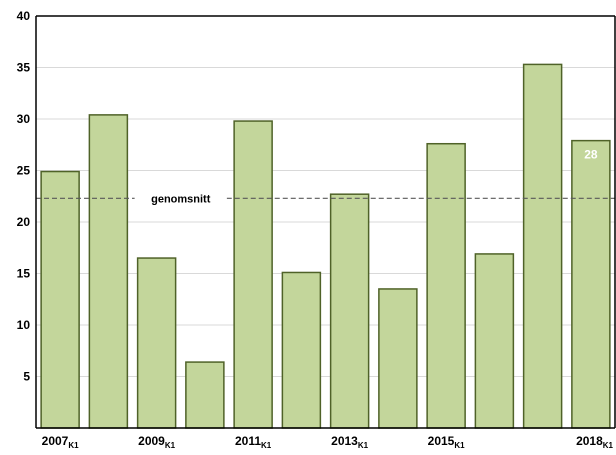 The height and width of the screenshot is (455, 616). What do you see at coordinates (24, 196) in the screenshot?
I see `y-tick-labels: 40 35 30 25 20 15 10 5` at bounding box center [24, 196].